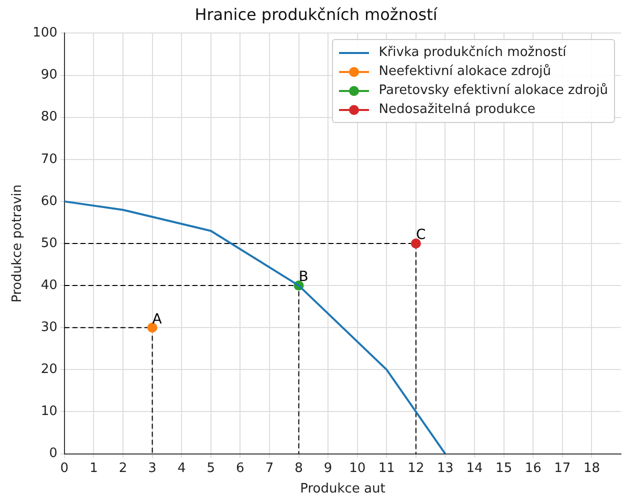 This screenshot has width=626, height=501. I want to click on y-tick-label: 20, so click(49, 370).